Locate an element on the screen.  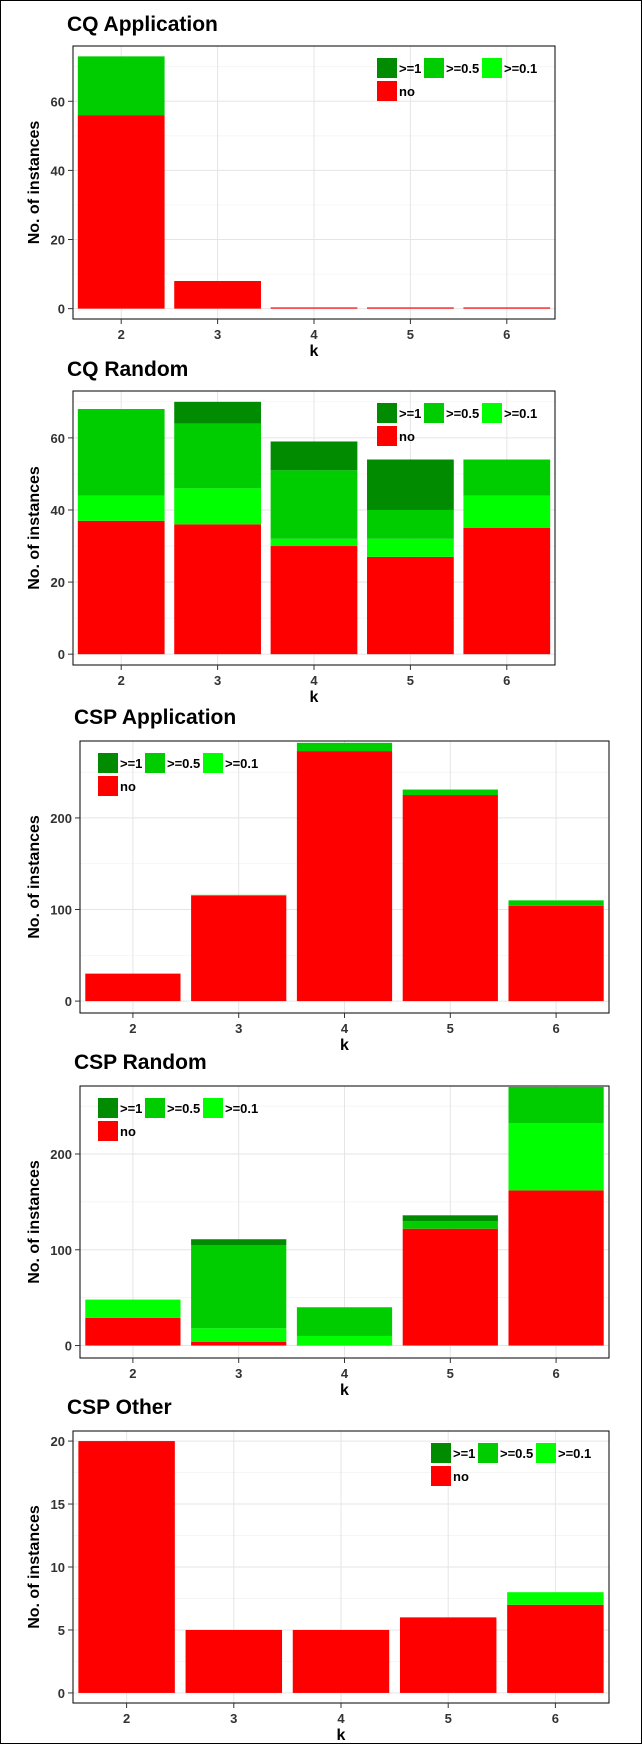
bar-ge0-5-k2 is located at coordinates (121, 452).